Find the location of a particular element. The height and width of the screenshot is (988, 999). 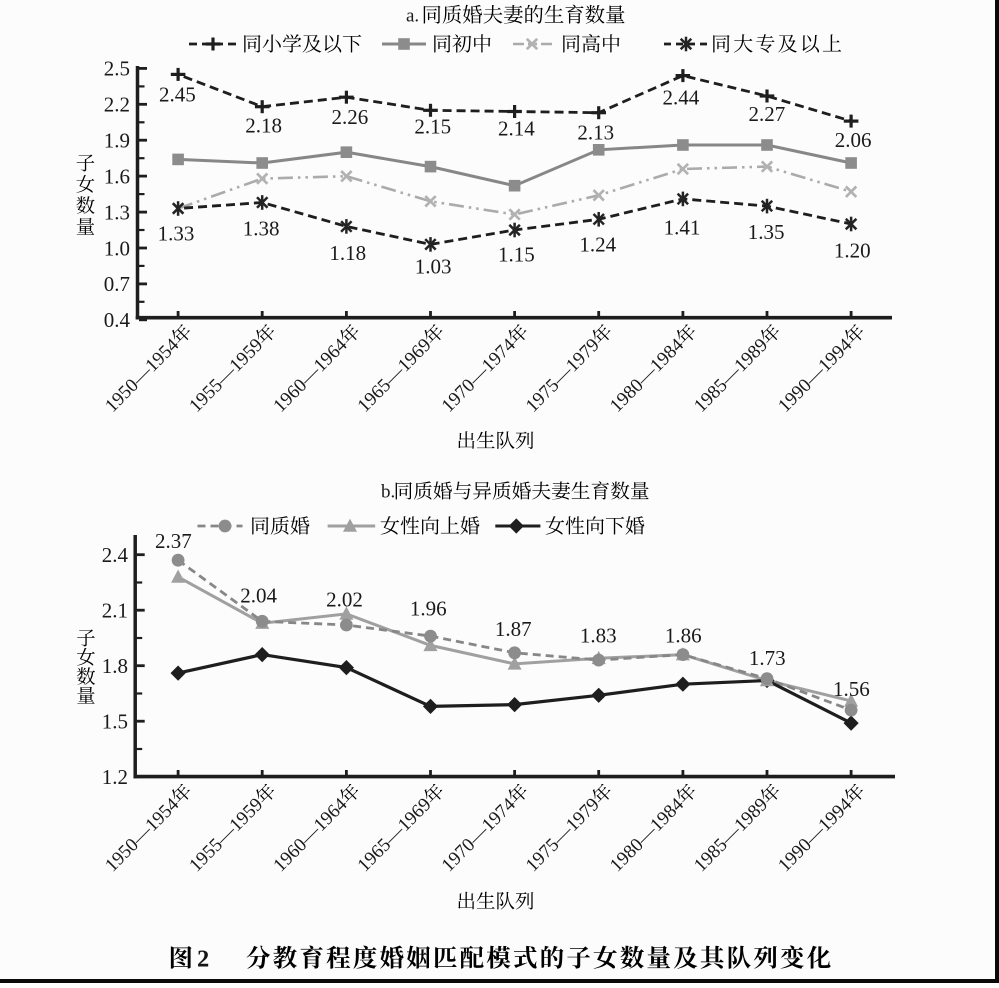

svg-text: 2.02 is located at coordinates (344, 600).